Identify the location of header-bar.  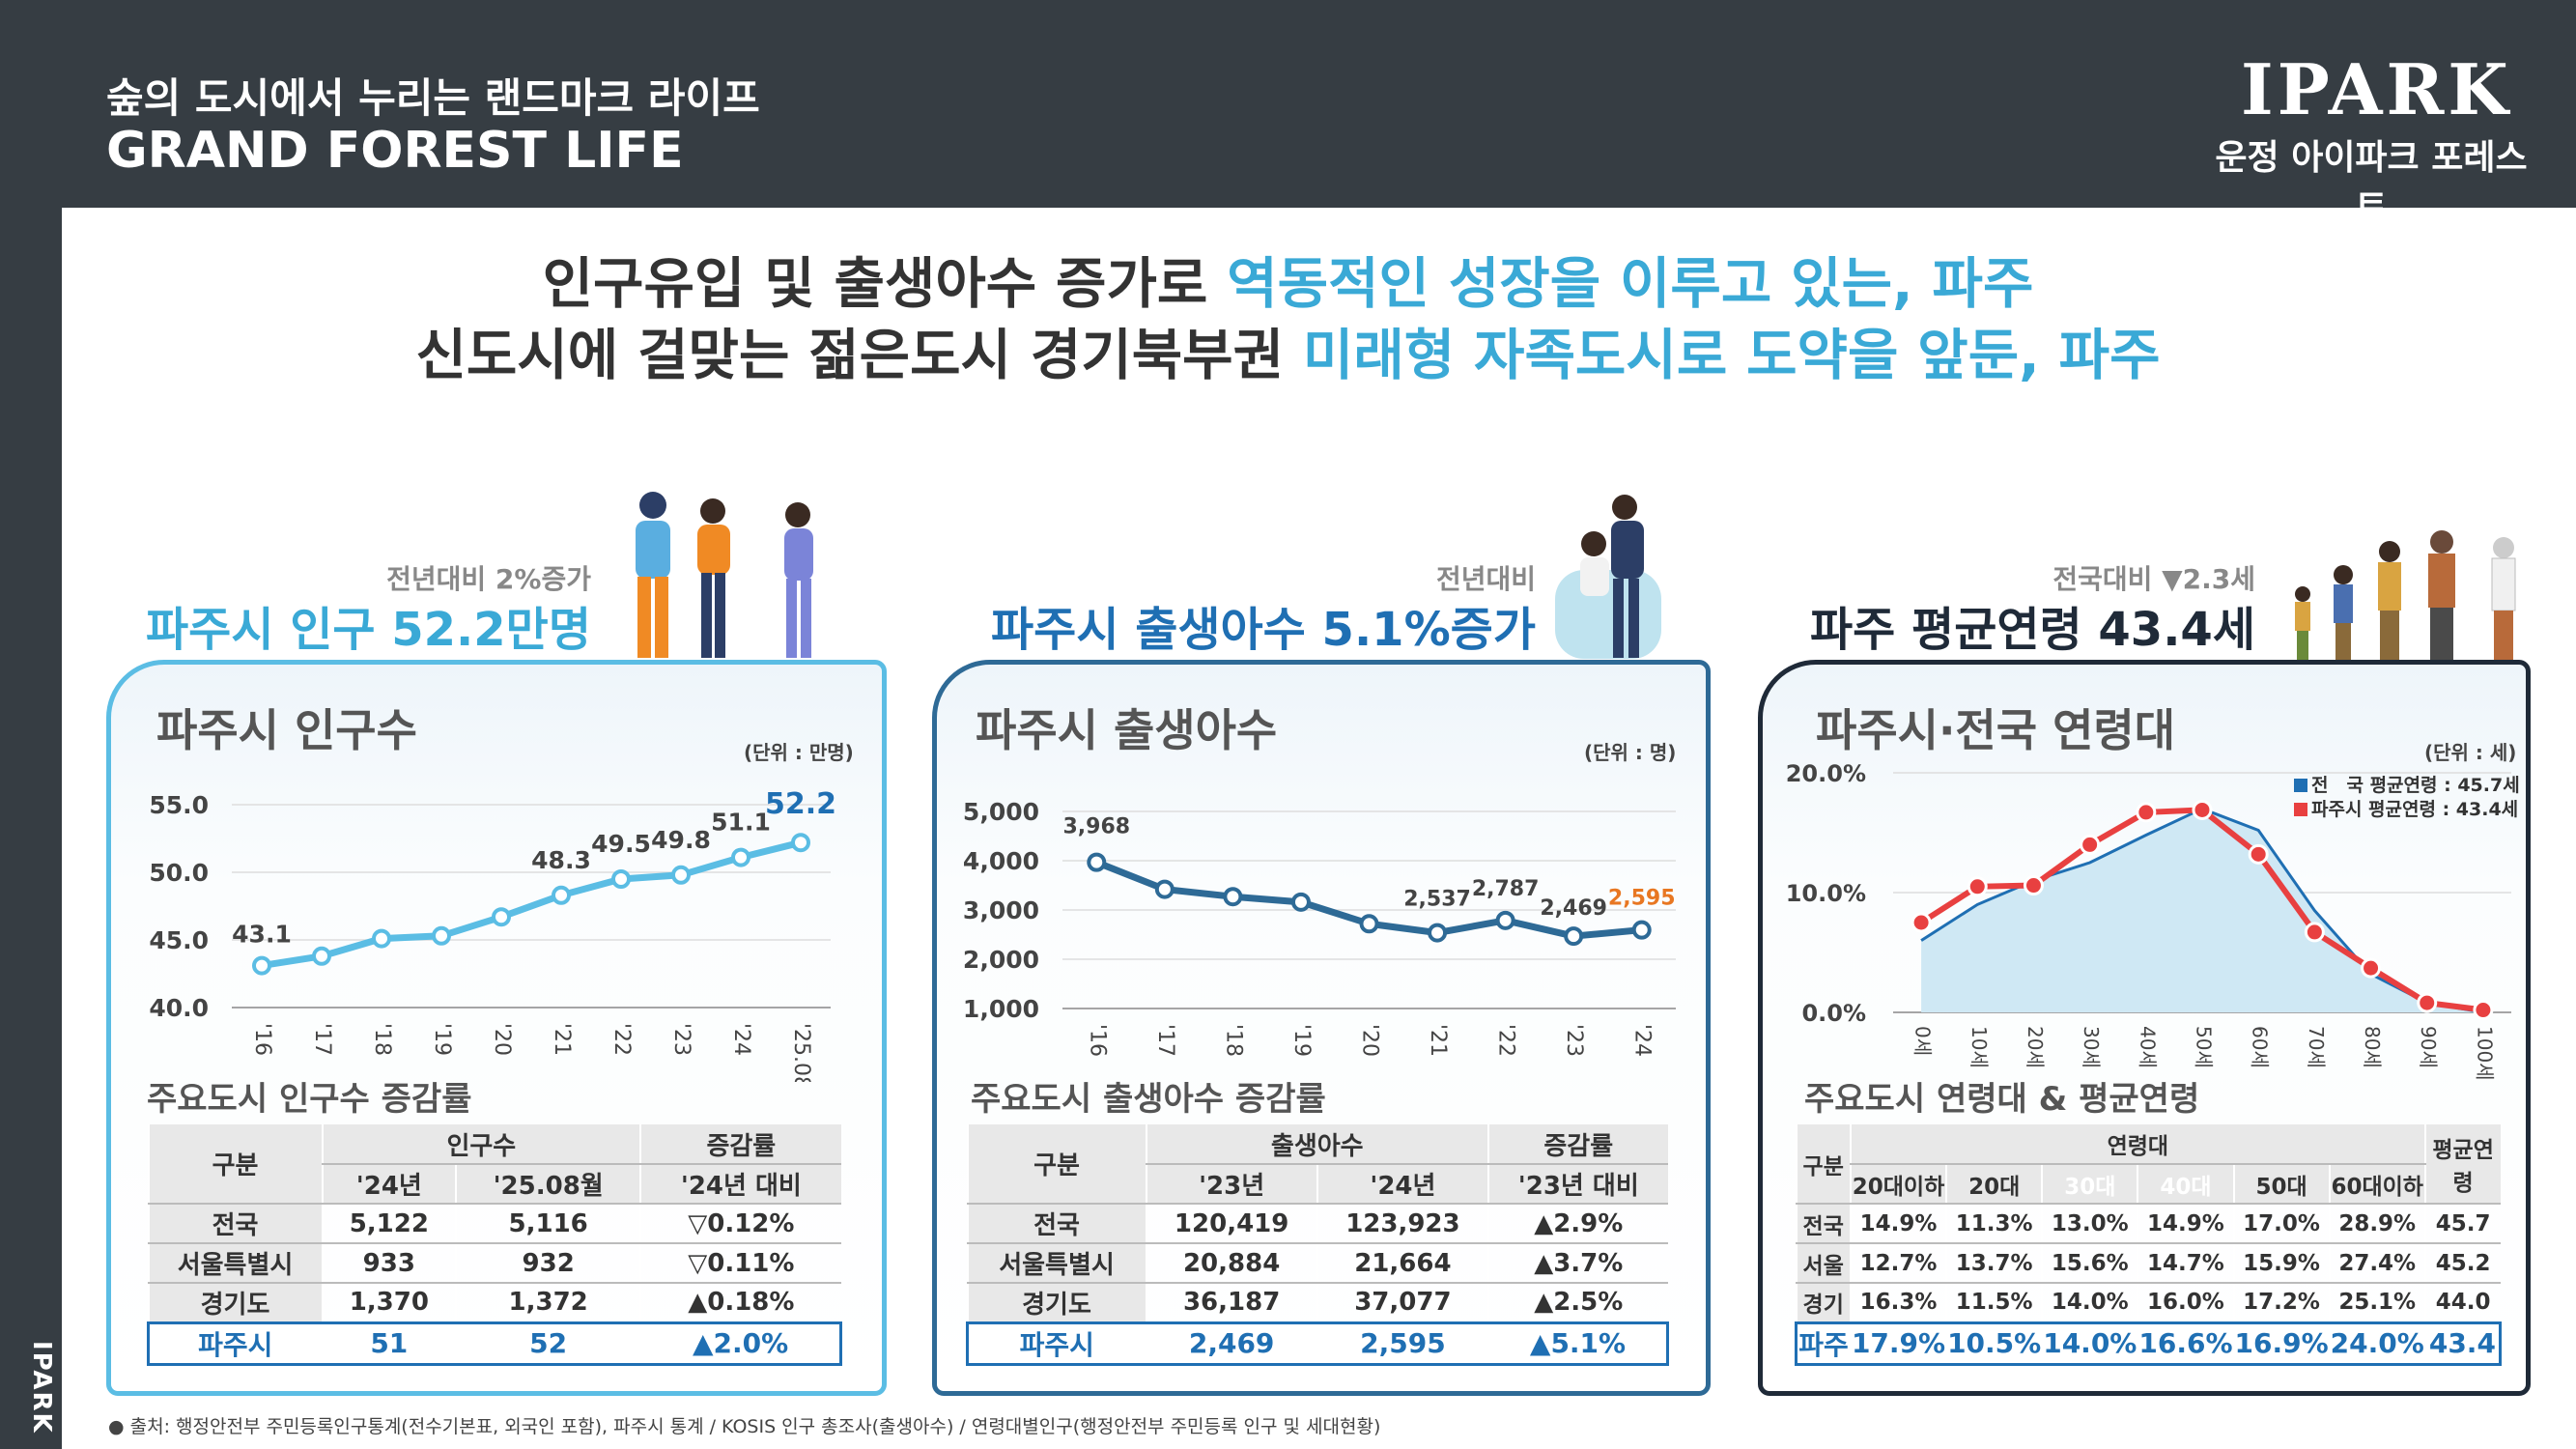
(1288, 104).